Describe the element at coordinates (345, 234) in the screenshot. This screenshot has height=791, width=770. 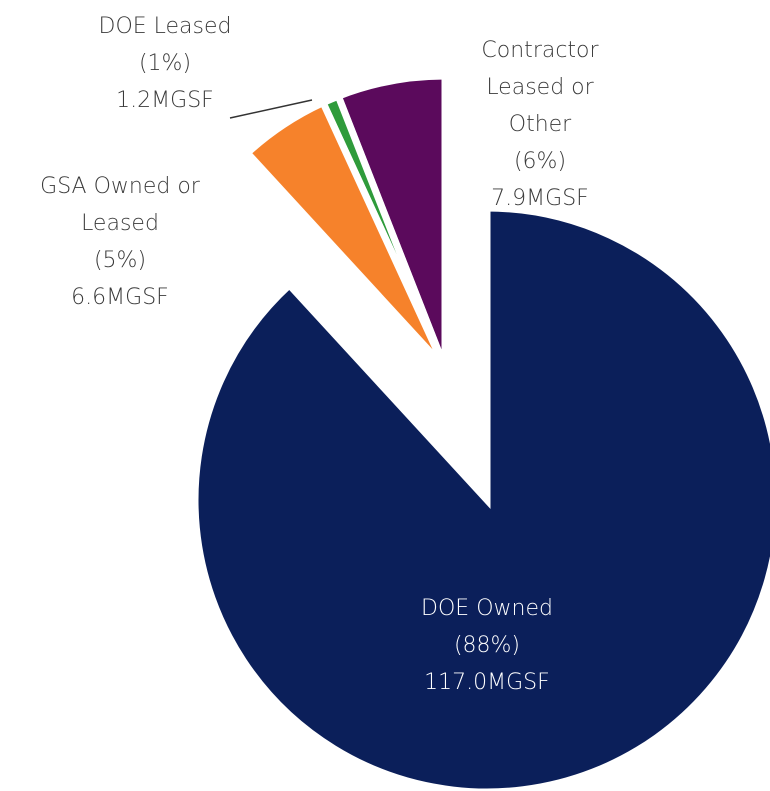
I see `pie-slice` at that location.